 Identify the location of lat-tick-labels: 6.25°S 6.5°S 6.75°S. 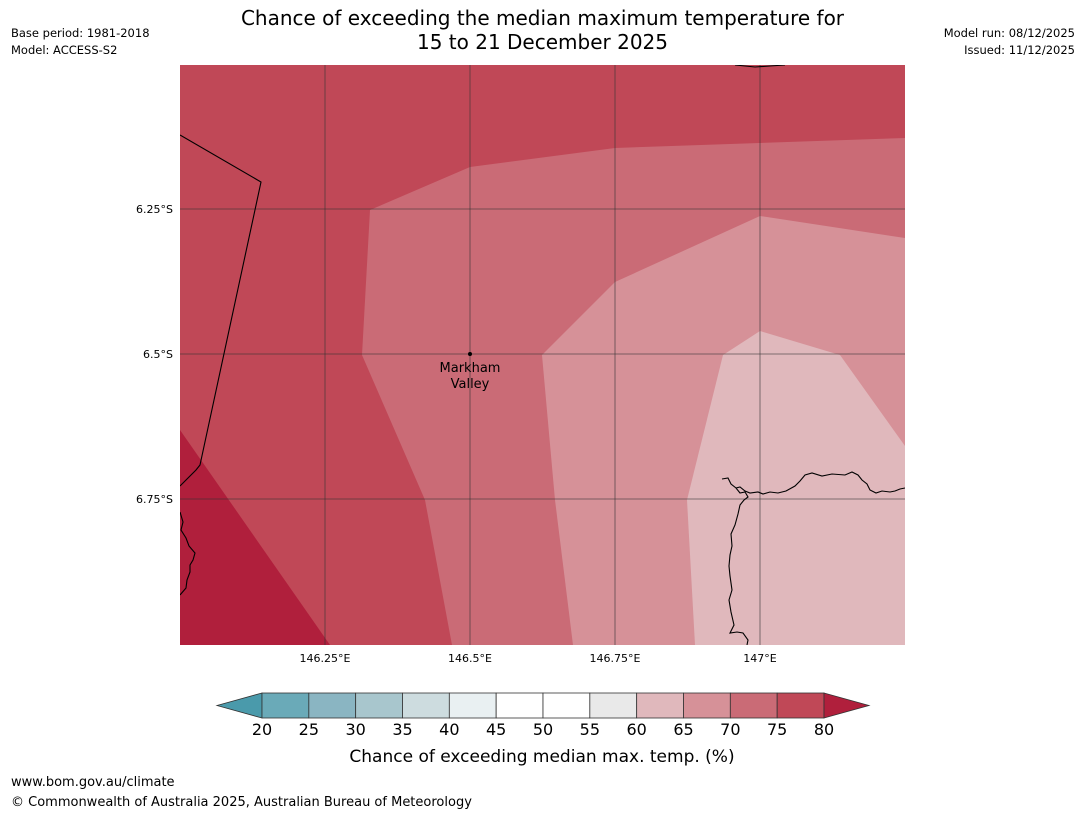
(154, 354).